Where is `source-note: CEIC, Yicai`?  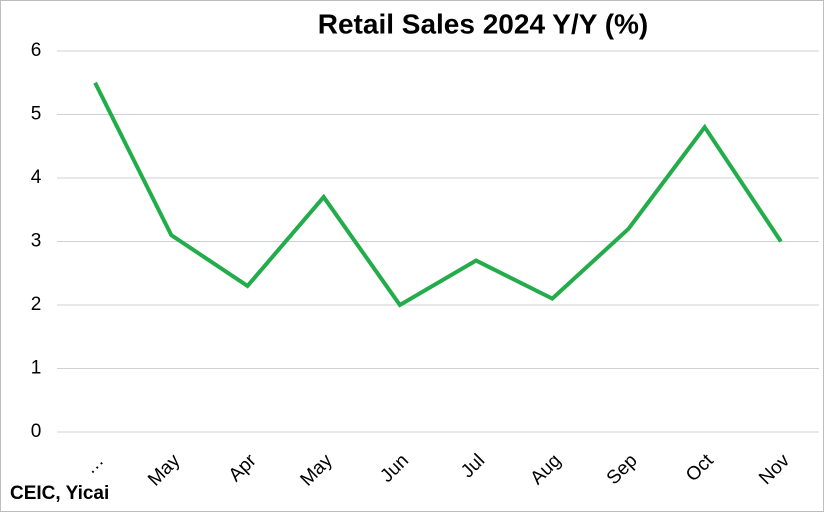
source-note: CEIC, Yicai is located at coordinates (59, 493).